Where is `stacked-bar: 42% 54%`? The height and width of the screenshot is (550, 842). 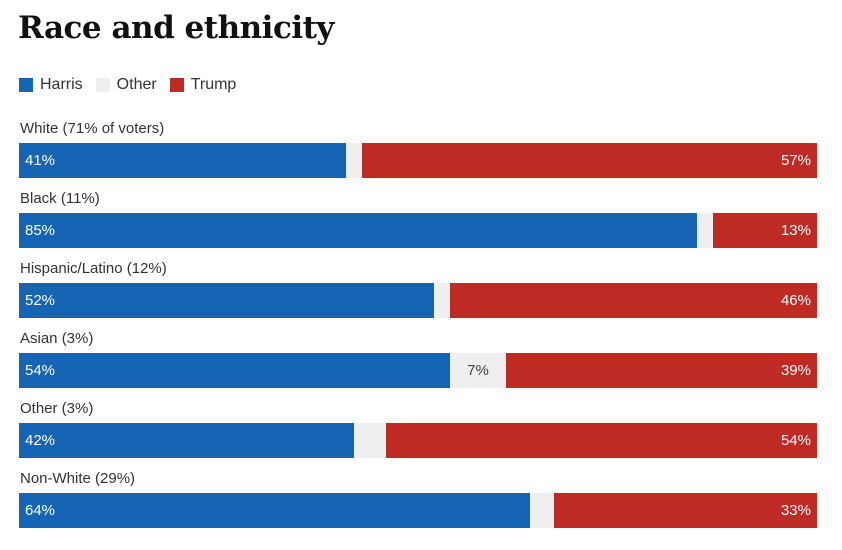 stacked-bar: 42% 54% is located at coordinates (418, 440).